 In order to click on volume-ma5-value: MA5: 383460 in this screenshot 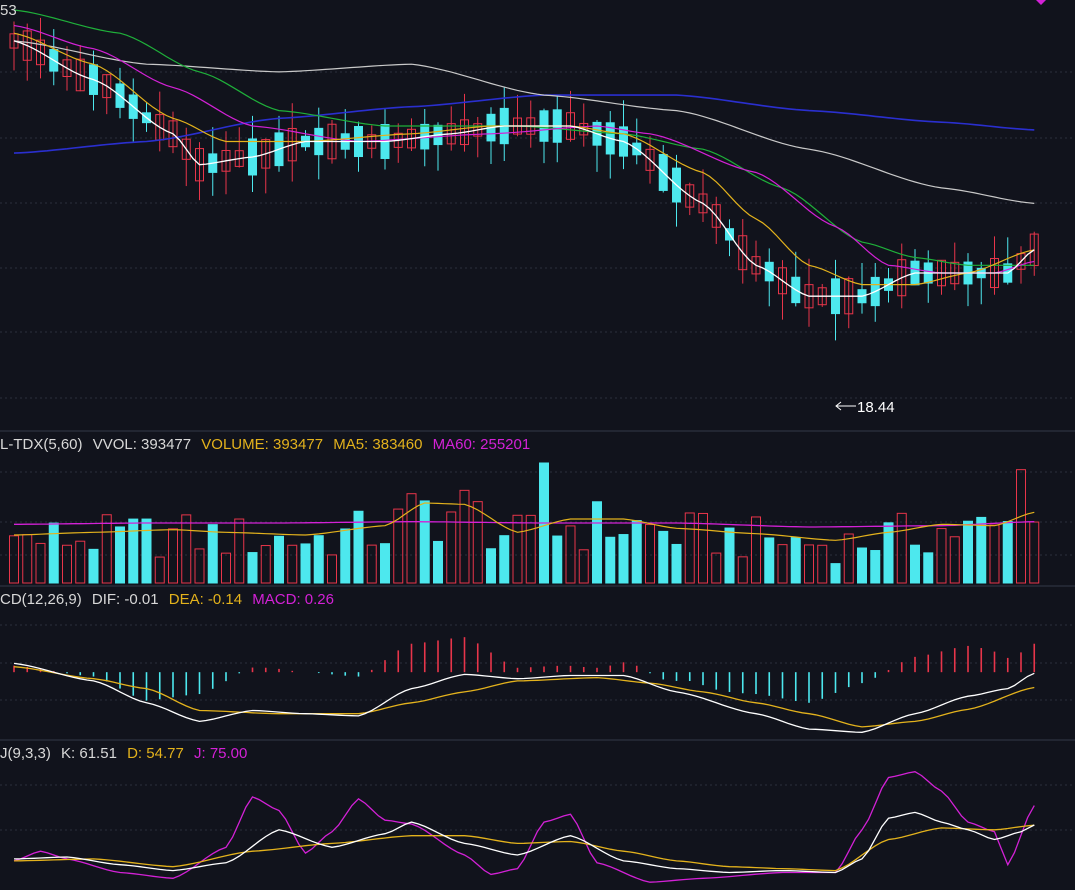, I will do `click(377, 444)`.